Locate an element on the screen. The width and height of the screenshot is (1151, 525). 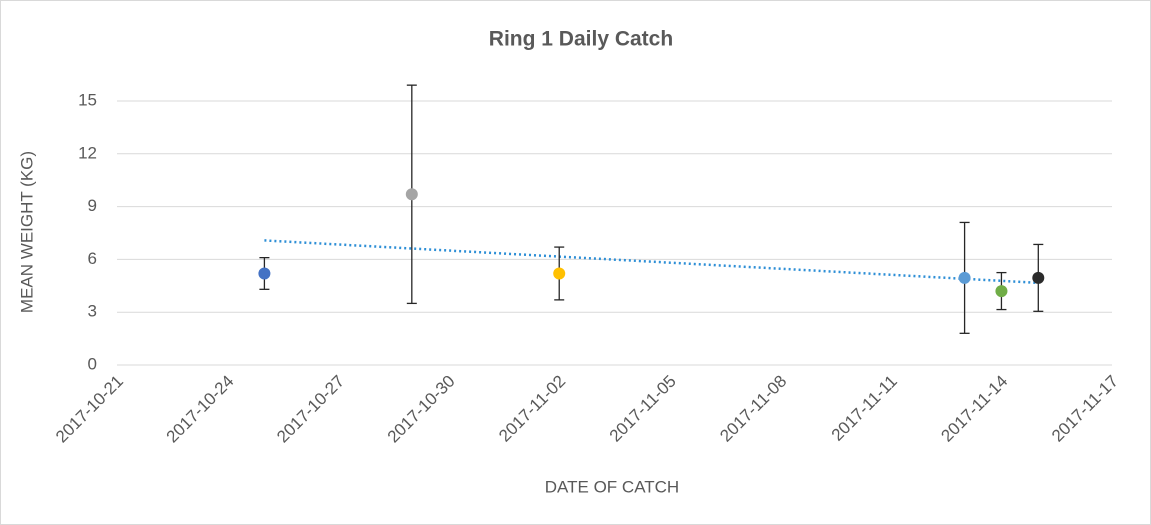
chart-title: Ring 1 Daily Catch is located at coordinates (581, 39).